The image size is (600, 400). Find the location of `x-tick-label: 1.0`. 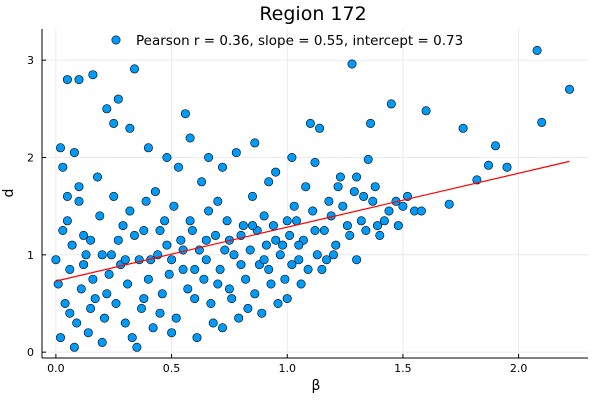

x-tick-label: 1.0 is located at coordinates (287, 368).